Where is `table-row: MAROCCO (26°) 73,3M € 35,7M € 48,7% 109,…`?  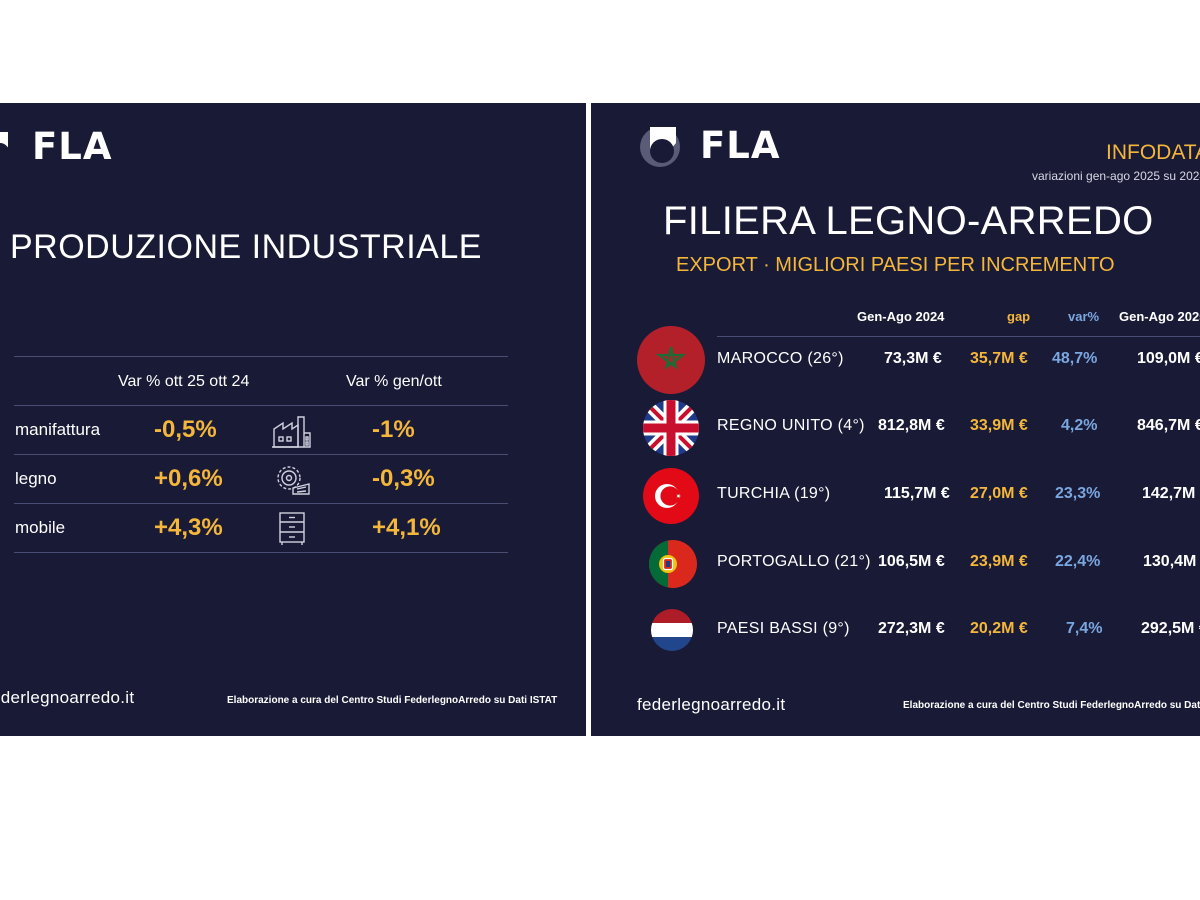 table-row: MAROCCO (26°) 73,3M € 35,7M € 48,7% 109,… is located at coordinates (895, 360).